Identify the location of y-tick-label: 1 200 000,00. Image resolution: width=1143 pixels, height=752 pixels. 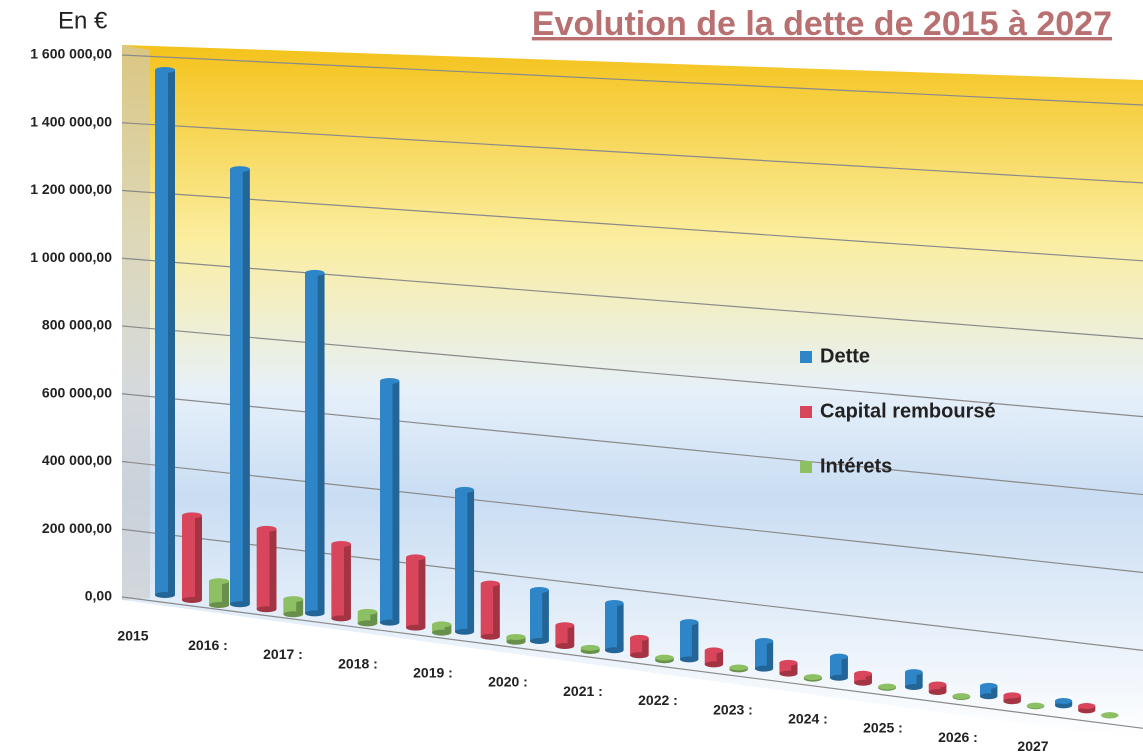
(71, 189).